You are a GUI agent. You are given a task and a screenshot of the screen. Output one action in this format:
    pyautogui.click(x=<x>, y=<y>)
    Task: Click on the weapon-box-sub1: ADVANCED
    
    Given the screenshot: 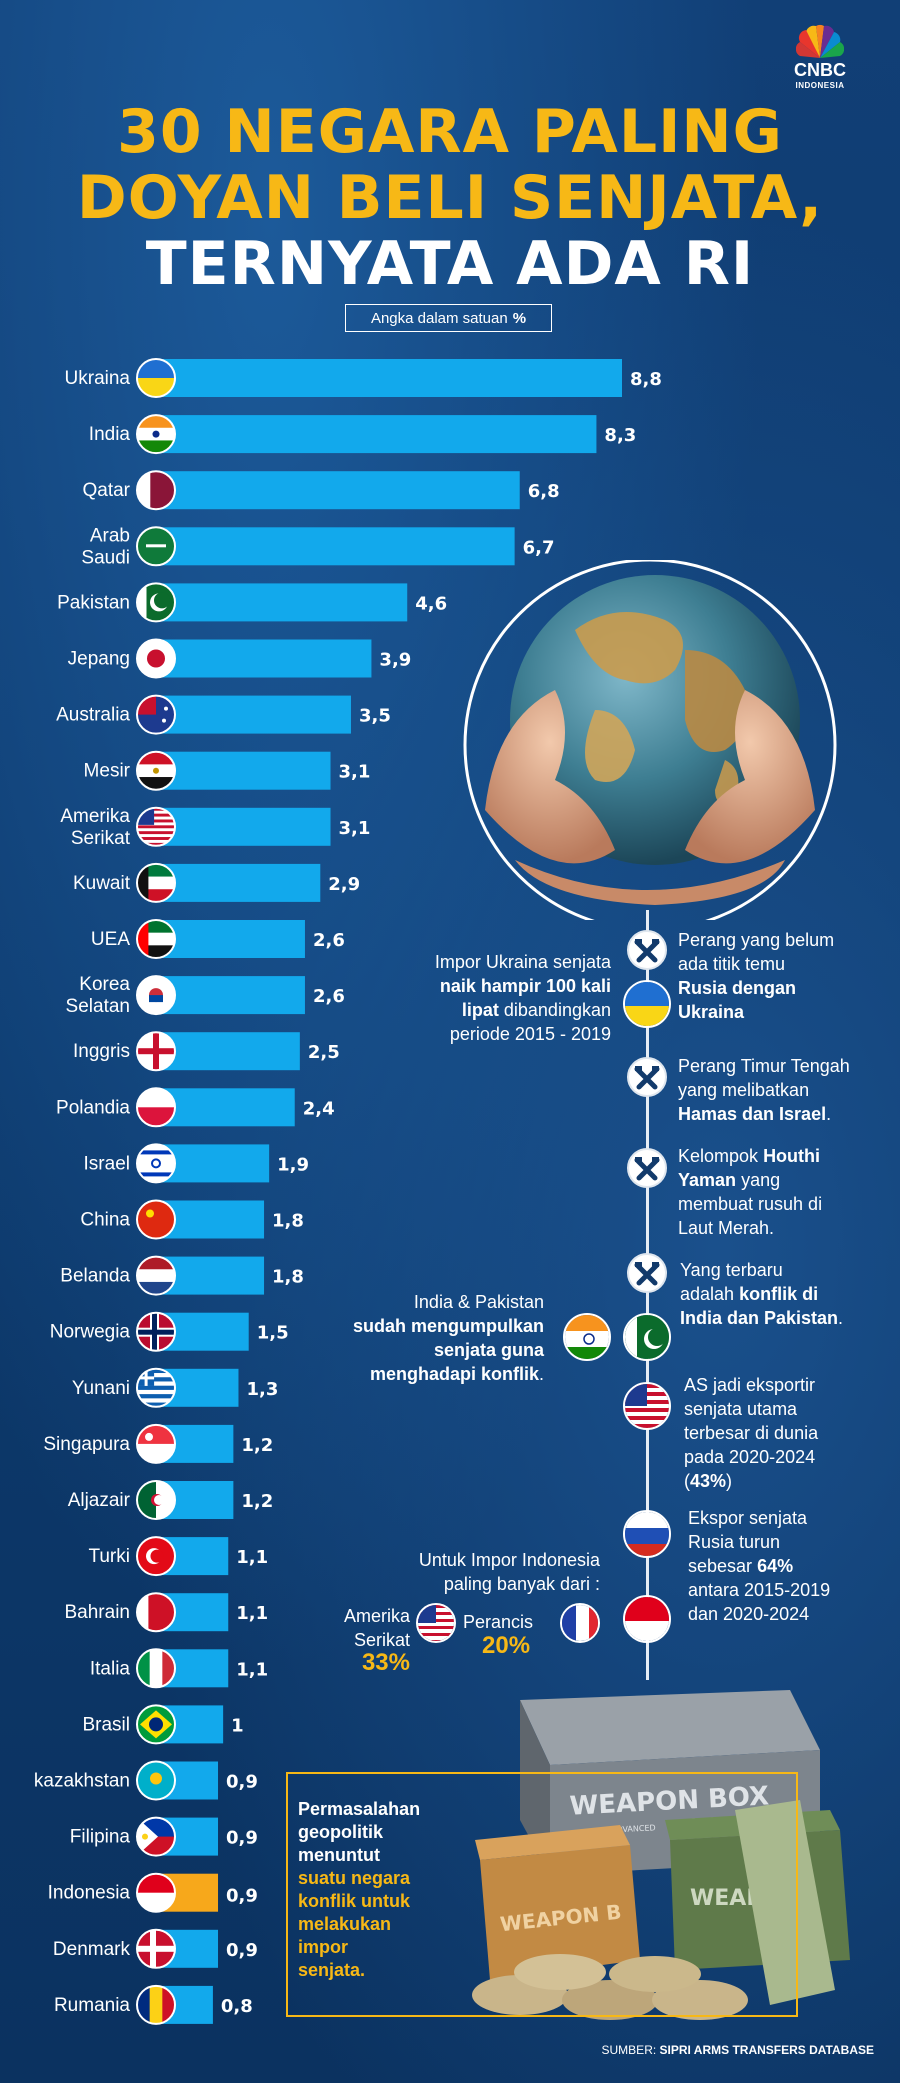 What is the action you would take?
    pyautogui.click(x=633, y=1828)
    